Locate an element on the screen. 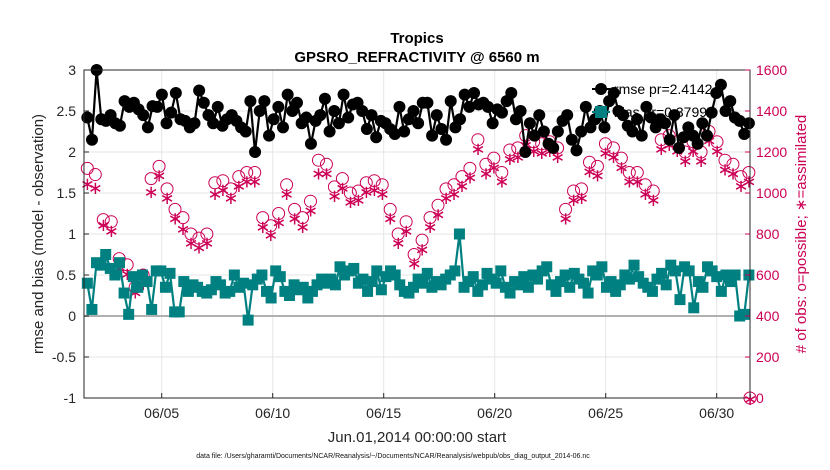  x-tick-label: 06/15 is located at coordinates (383, 413).